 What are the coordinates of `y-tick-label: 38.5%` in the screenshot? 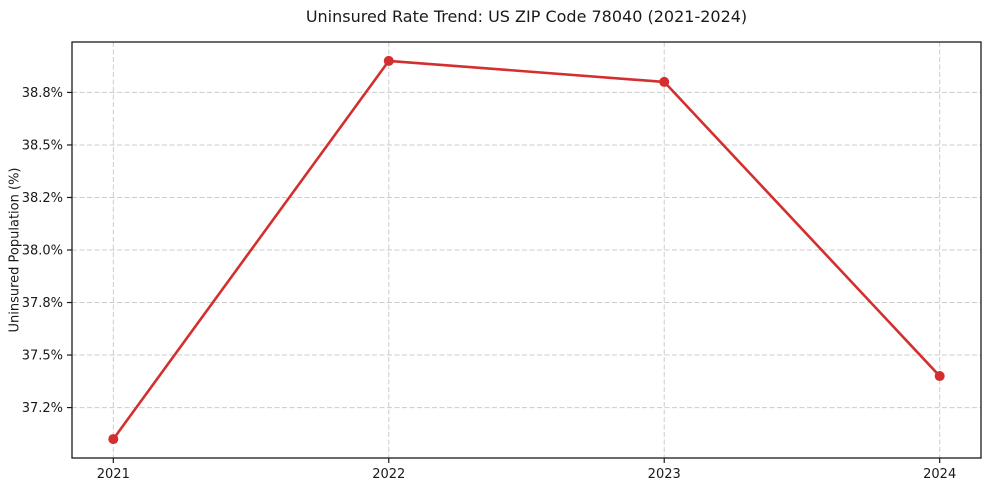 It's located at (42, 145).